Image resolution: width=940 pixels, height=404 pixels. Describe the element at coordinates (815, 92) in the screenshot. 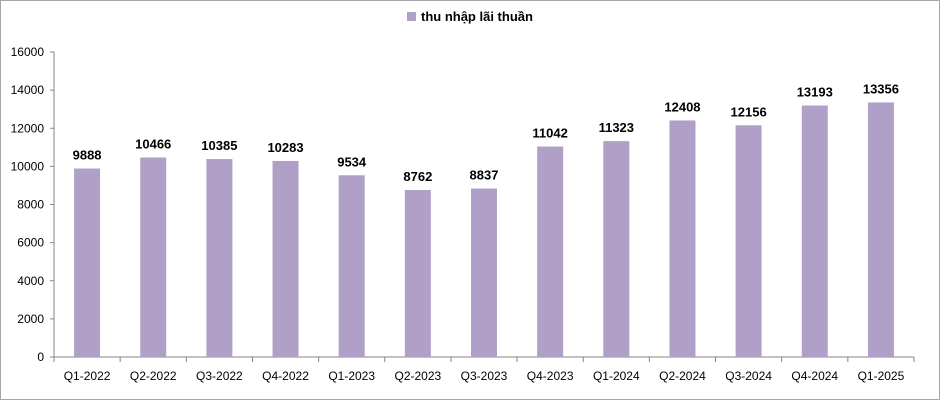

I see `data-label: 13193` at that location.